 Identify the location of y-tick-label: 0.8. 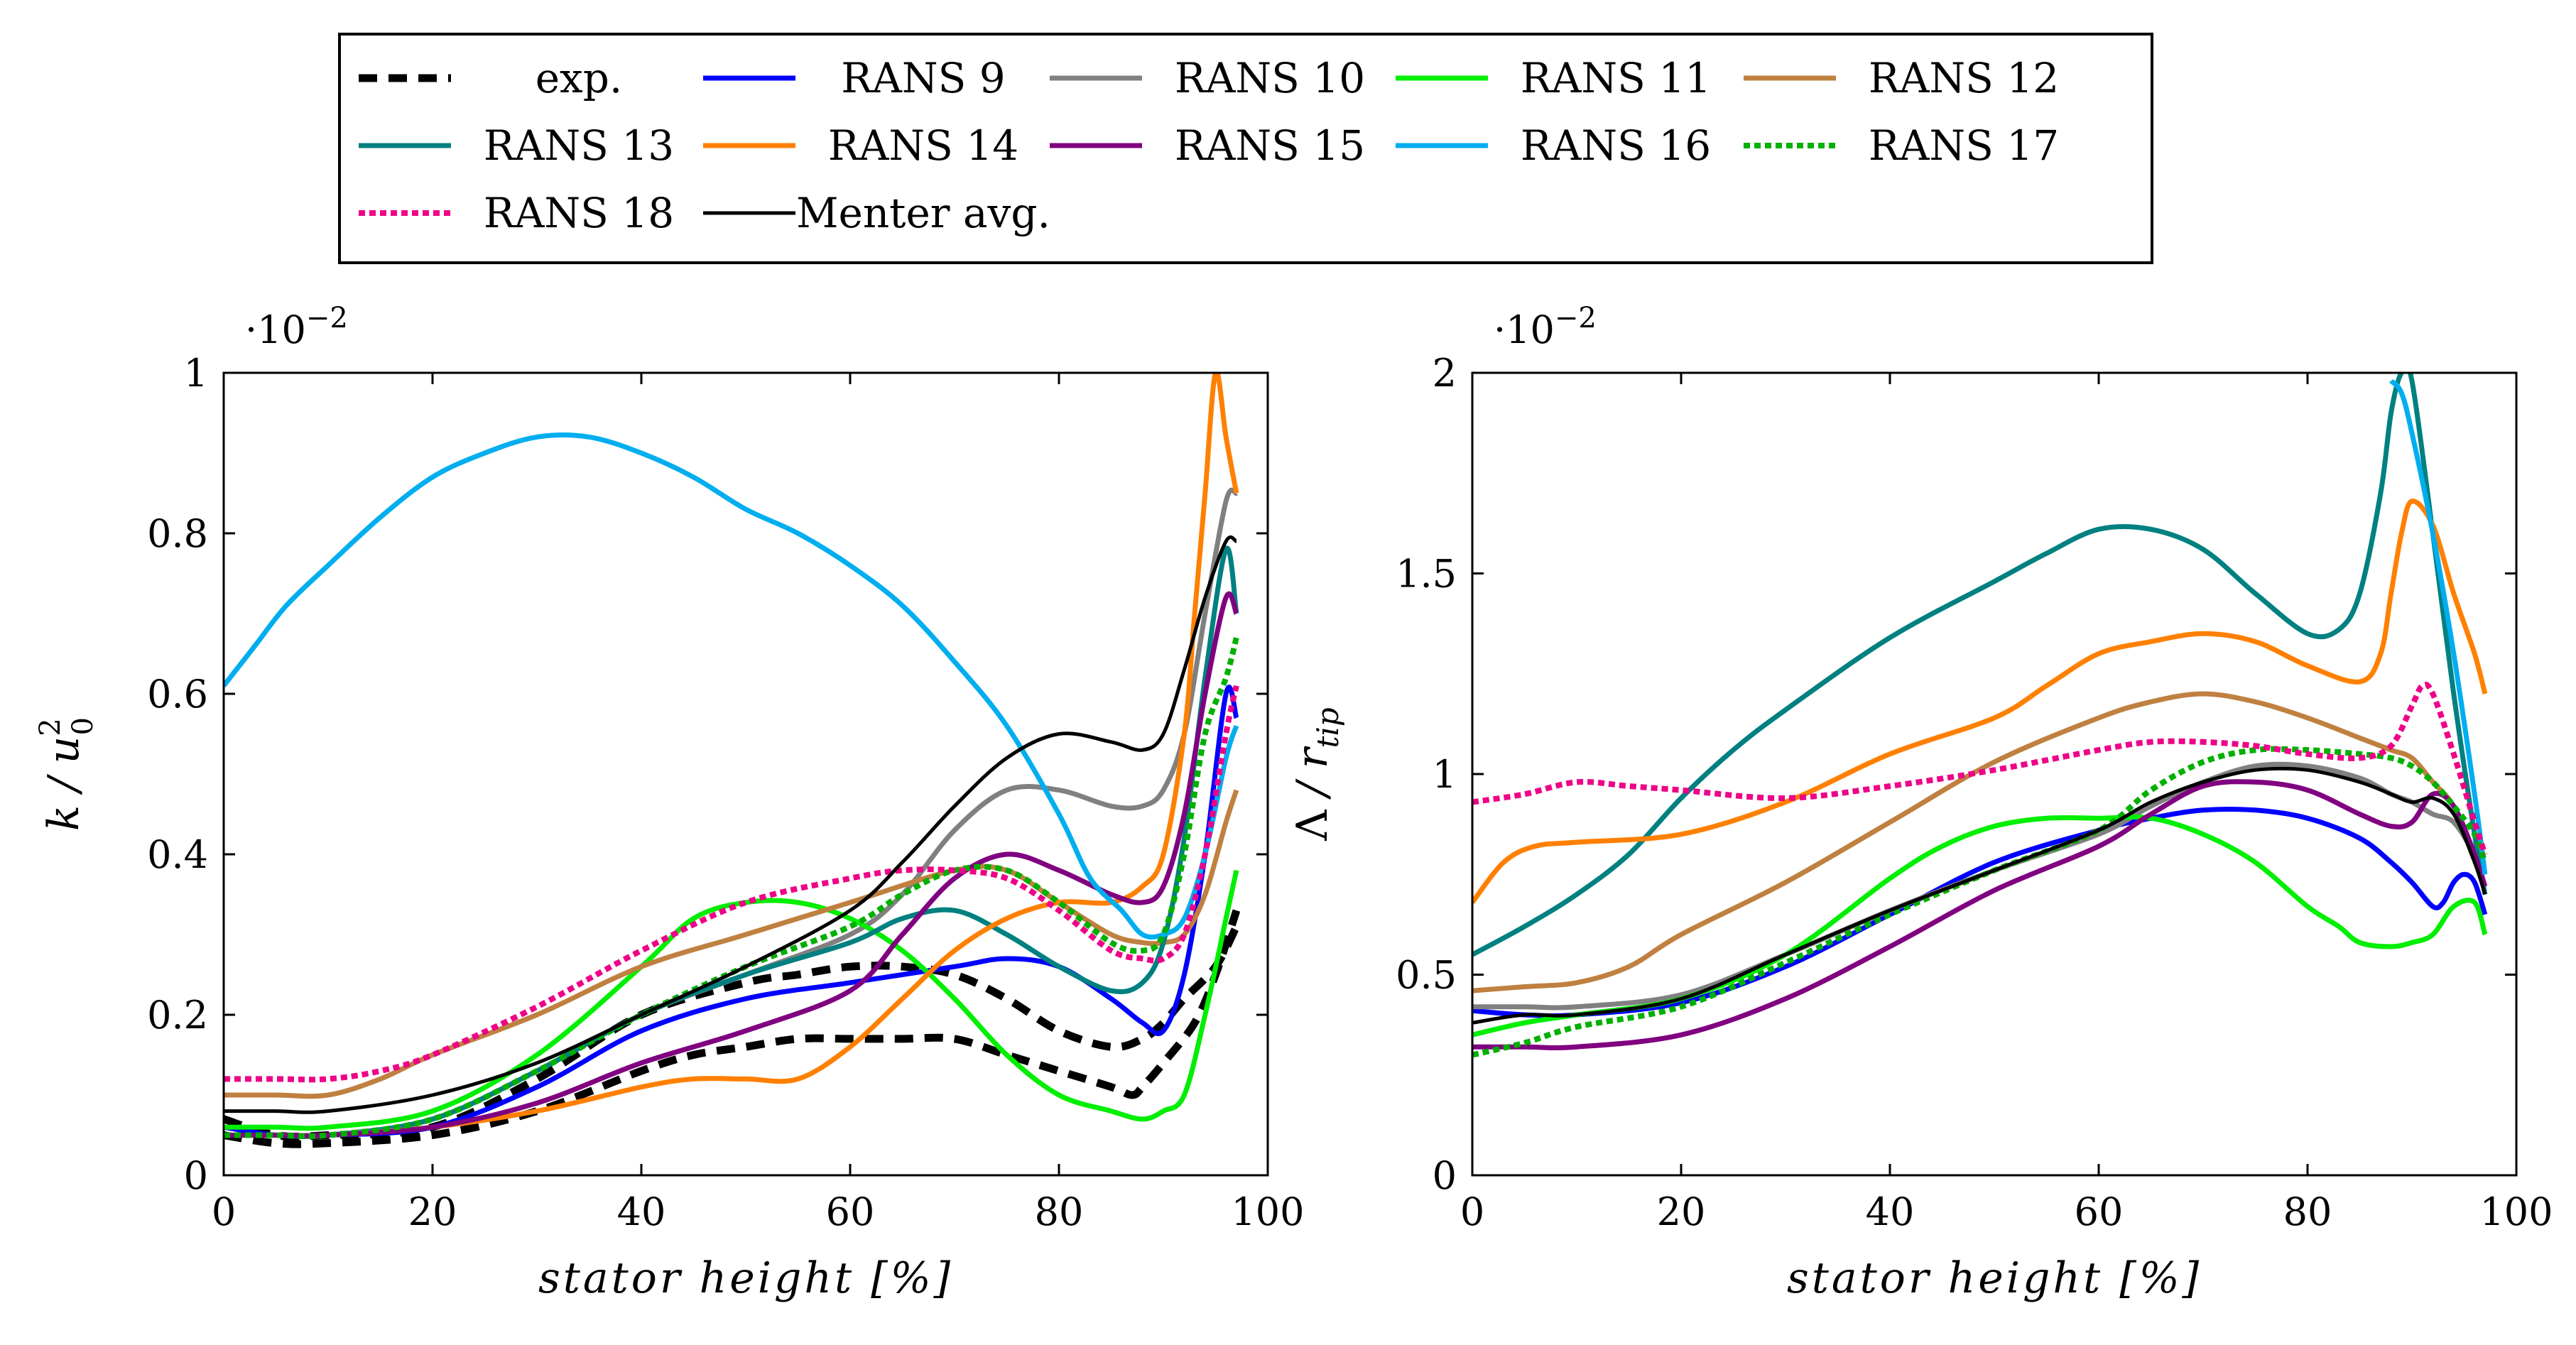
(177, 533).